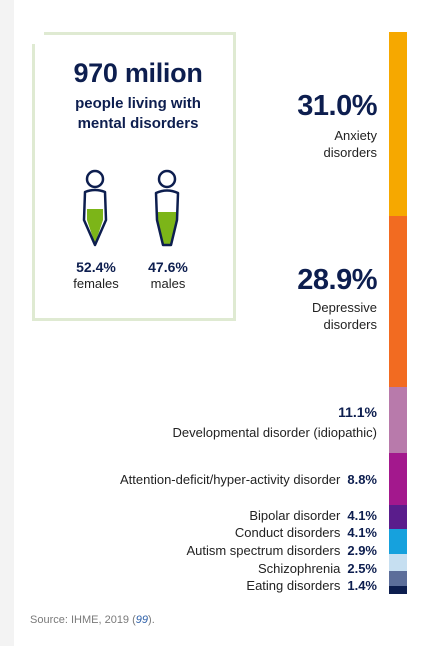 The image size is (445, 646). I want to click on eating-row: Eating disorders 1.4%, so click(311, 585).